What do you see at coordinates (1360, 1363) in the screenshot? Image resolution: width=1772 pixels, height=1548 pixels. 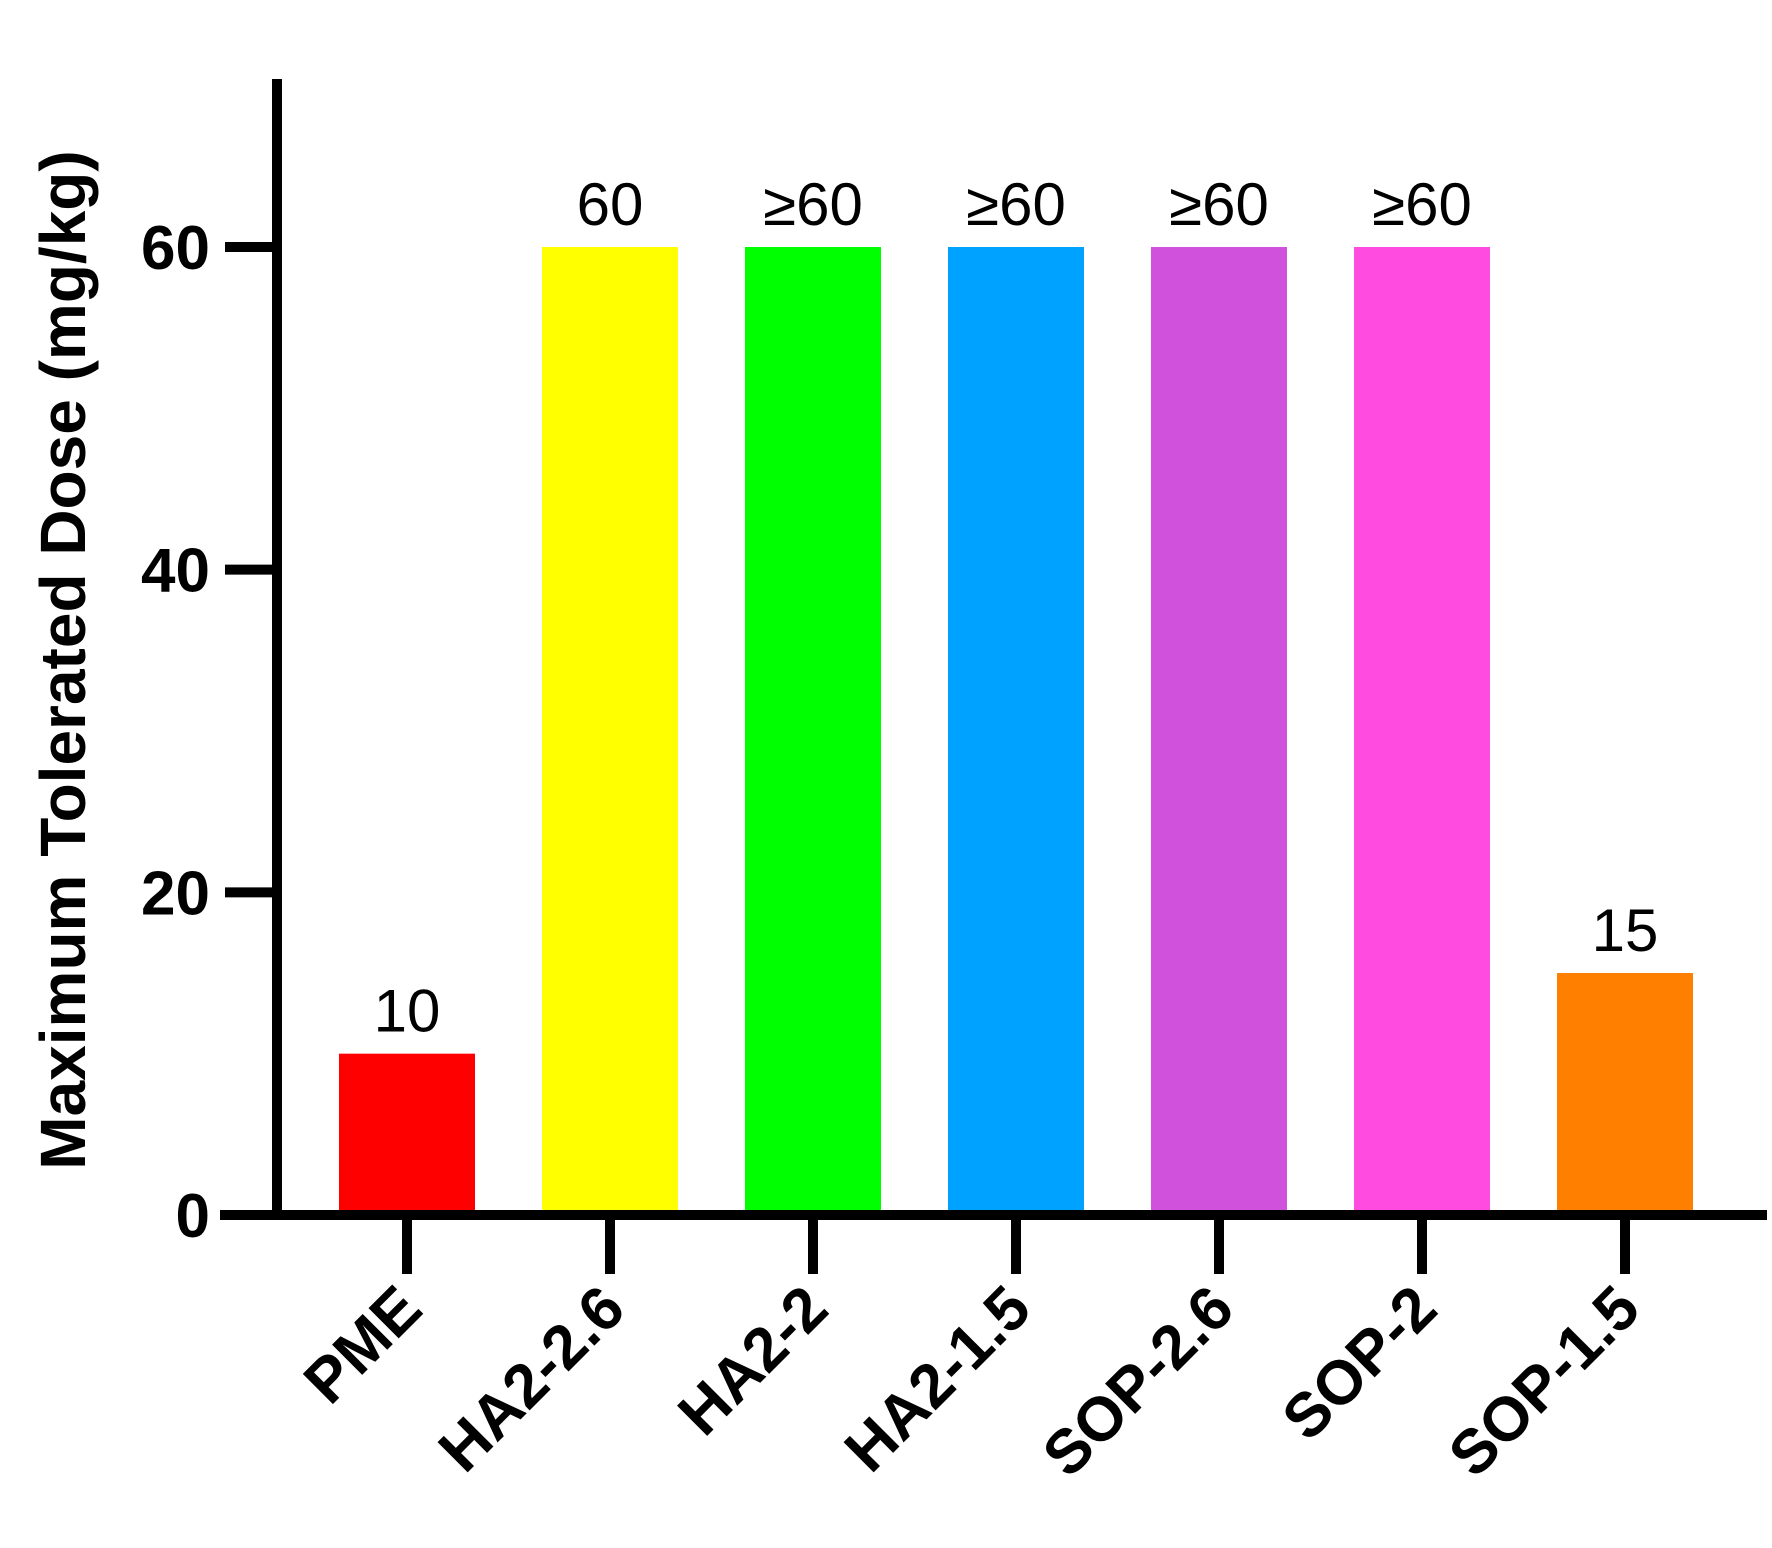 I see `x-tick-label-sop-2: SOP-2` at bounding box center [1360, 1363].